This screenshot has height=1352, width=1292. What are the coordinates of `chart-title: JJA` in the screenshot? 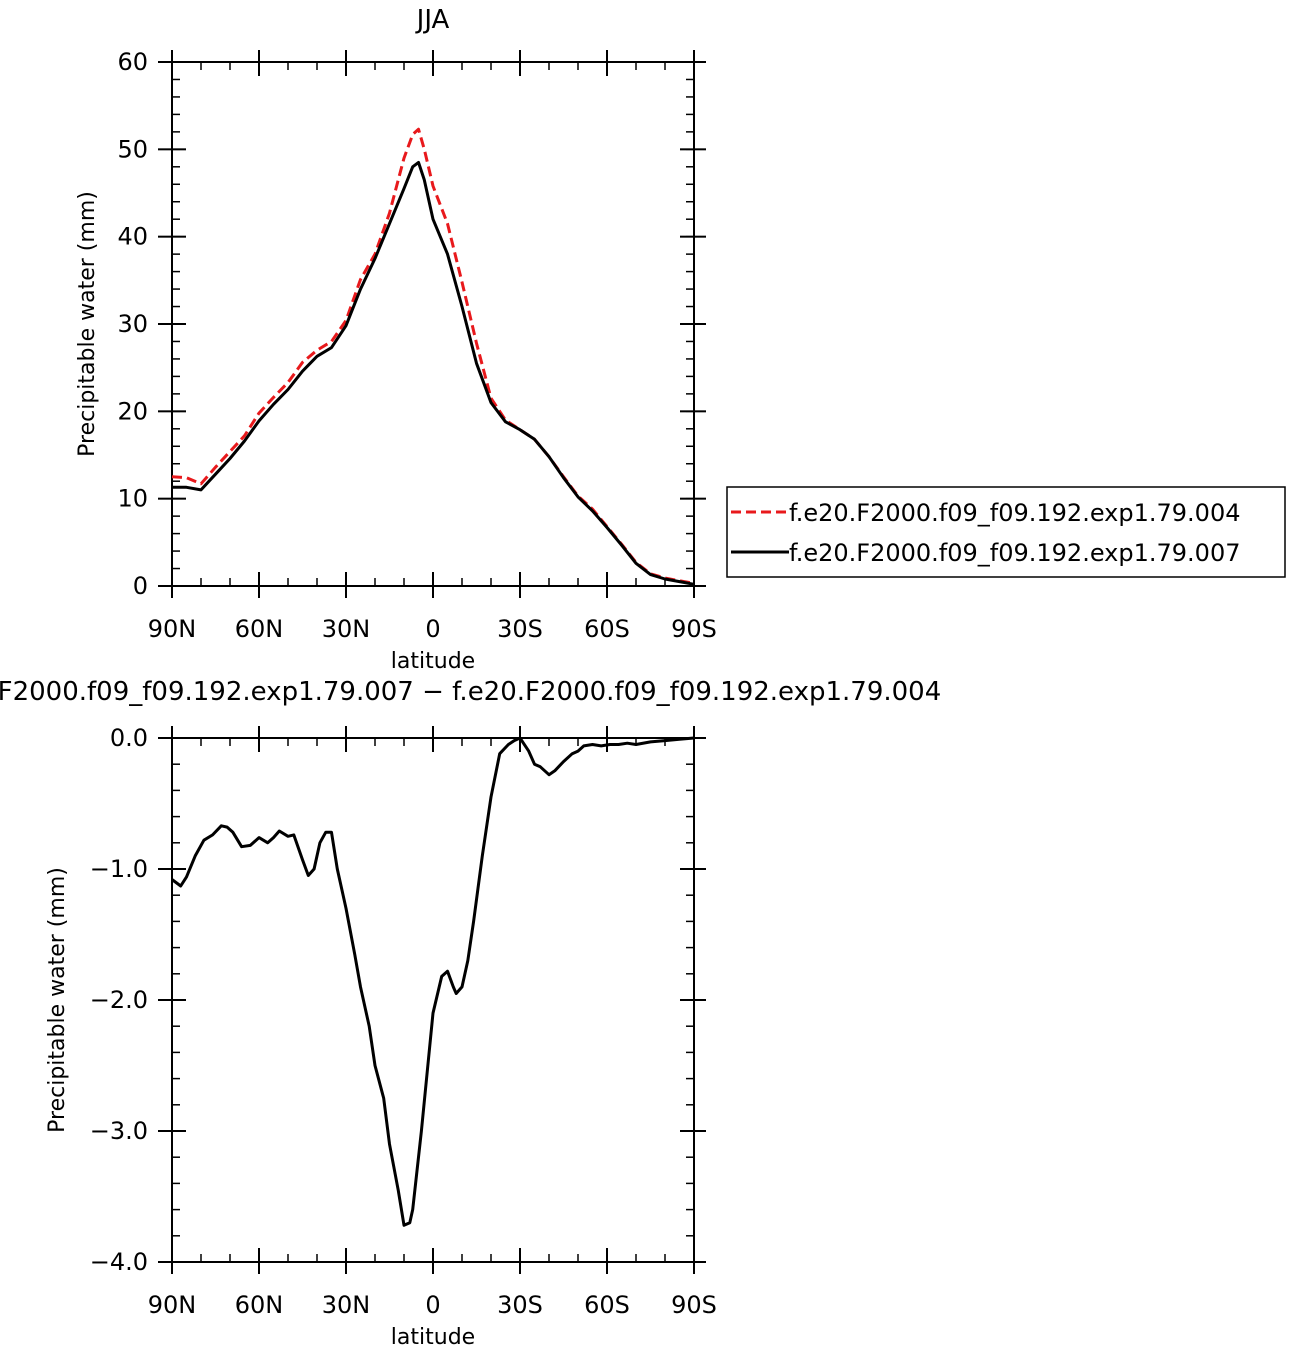 It's located at (432, 20).